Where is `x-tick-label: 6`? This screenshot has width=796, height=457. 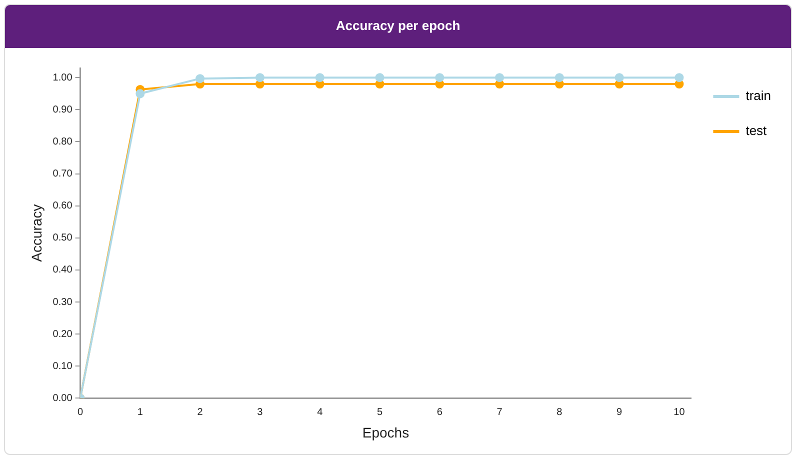 x-tick-label: 6 is located at coordinates (439, 412).